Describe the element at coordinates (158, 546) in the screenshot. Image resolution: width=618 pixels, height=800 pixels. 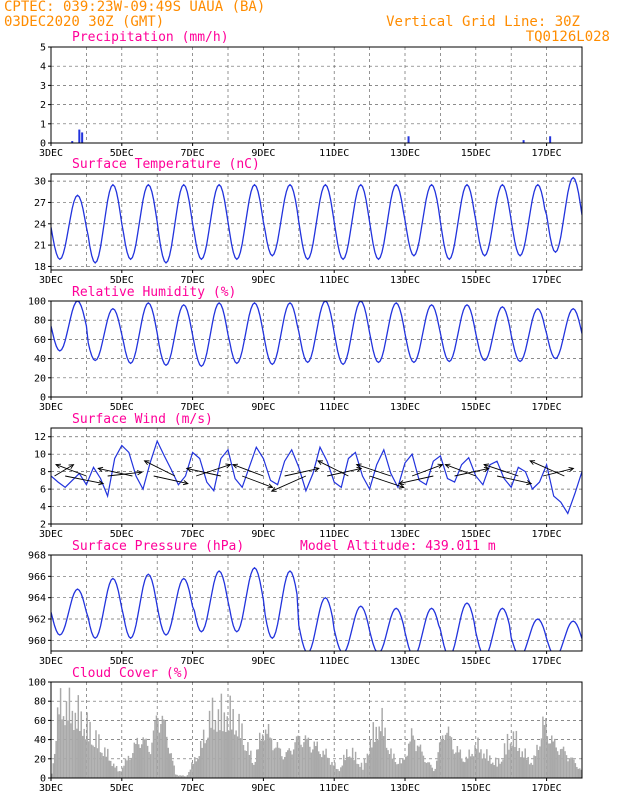
I see `panel-title-pressure: Surface Pressure (hPa)` at that location.